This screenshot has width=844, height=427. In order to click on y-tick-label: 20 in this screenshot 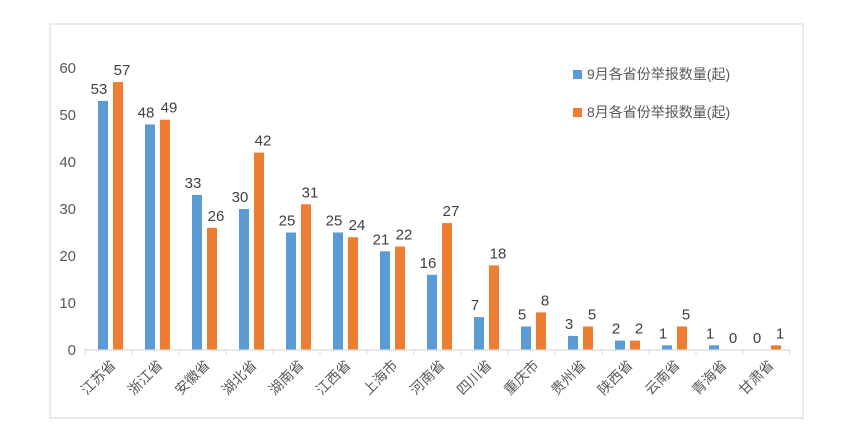, I will do `click(67, 256)`.